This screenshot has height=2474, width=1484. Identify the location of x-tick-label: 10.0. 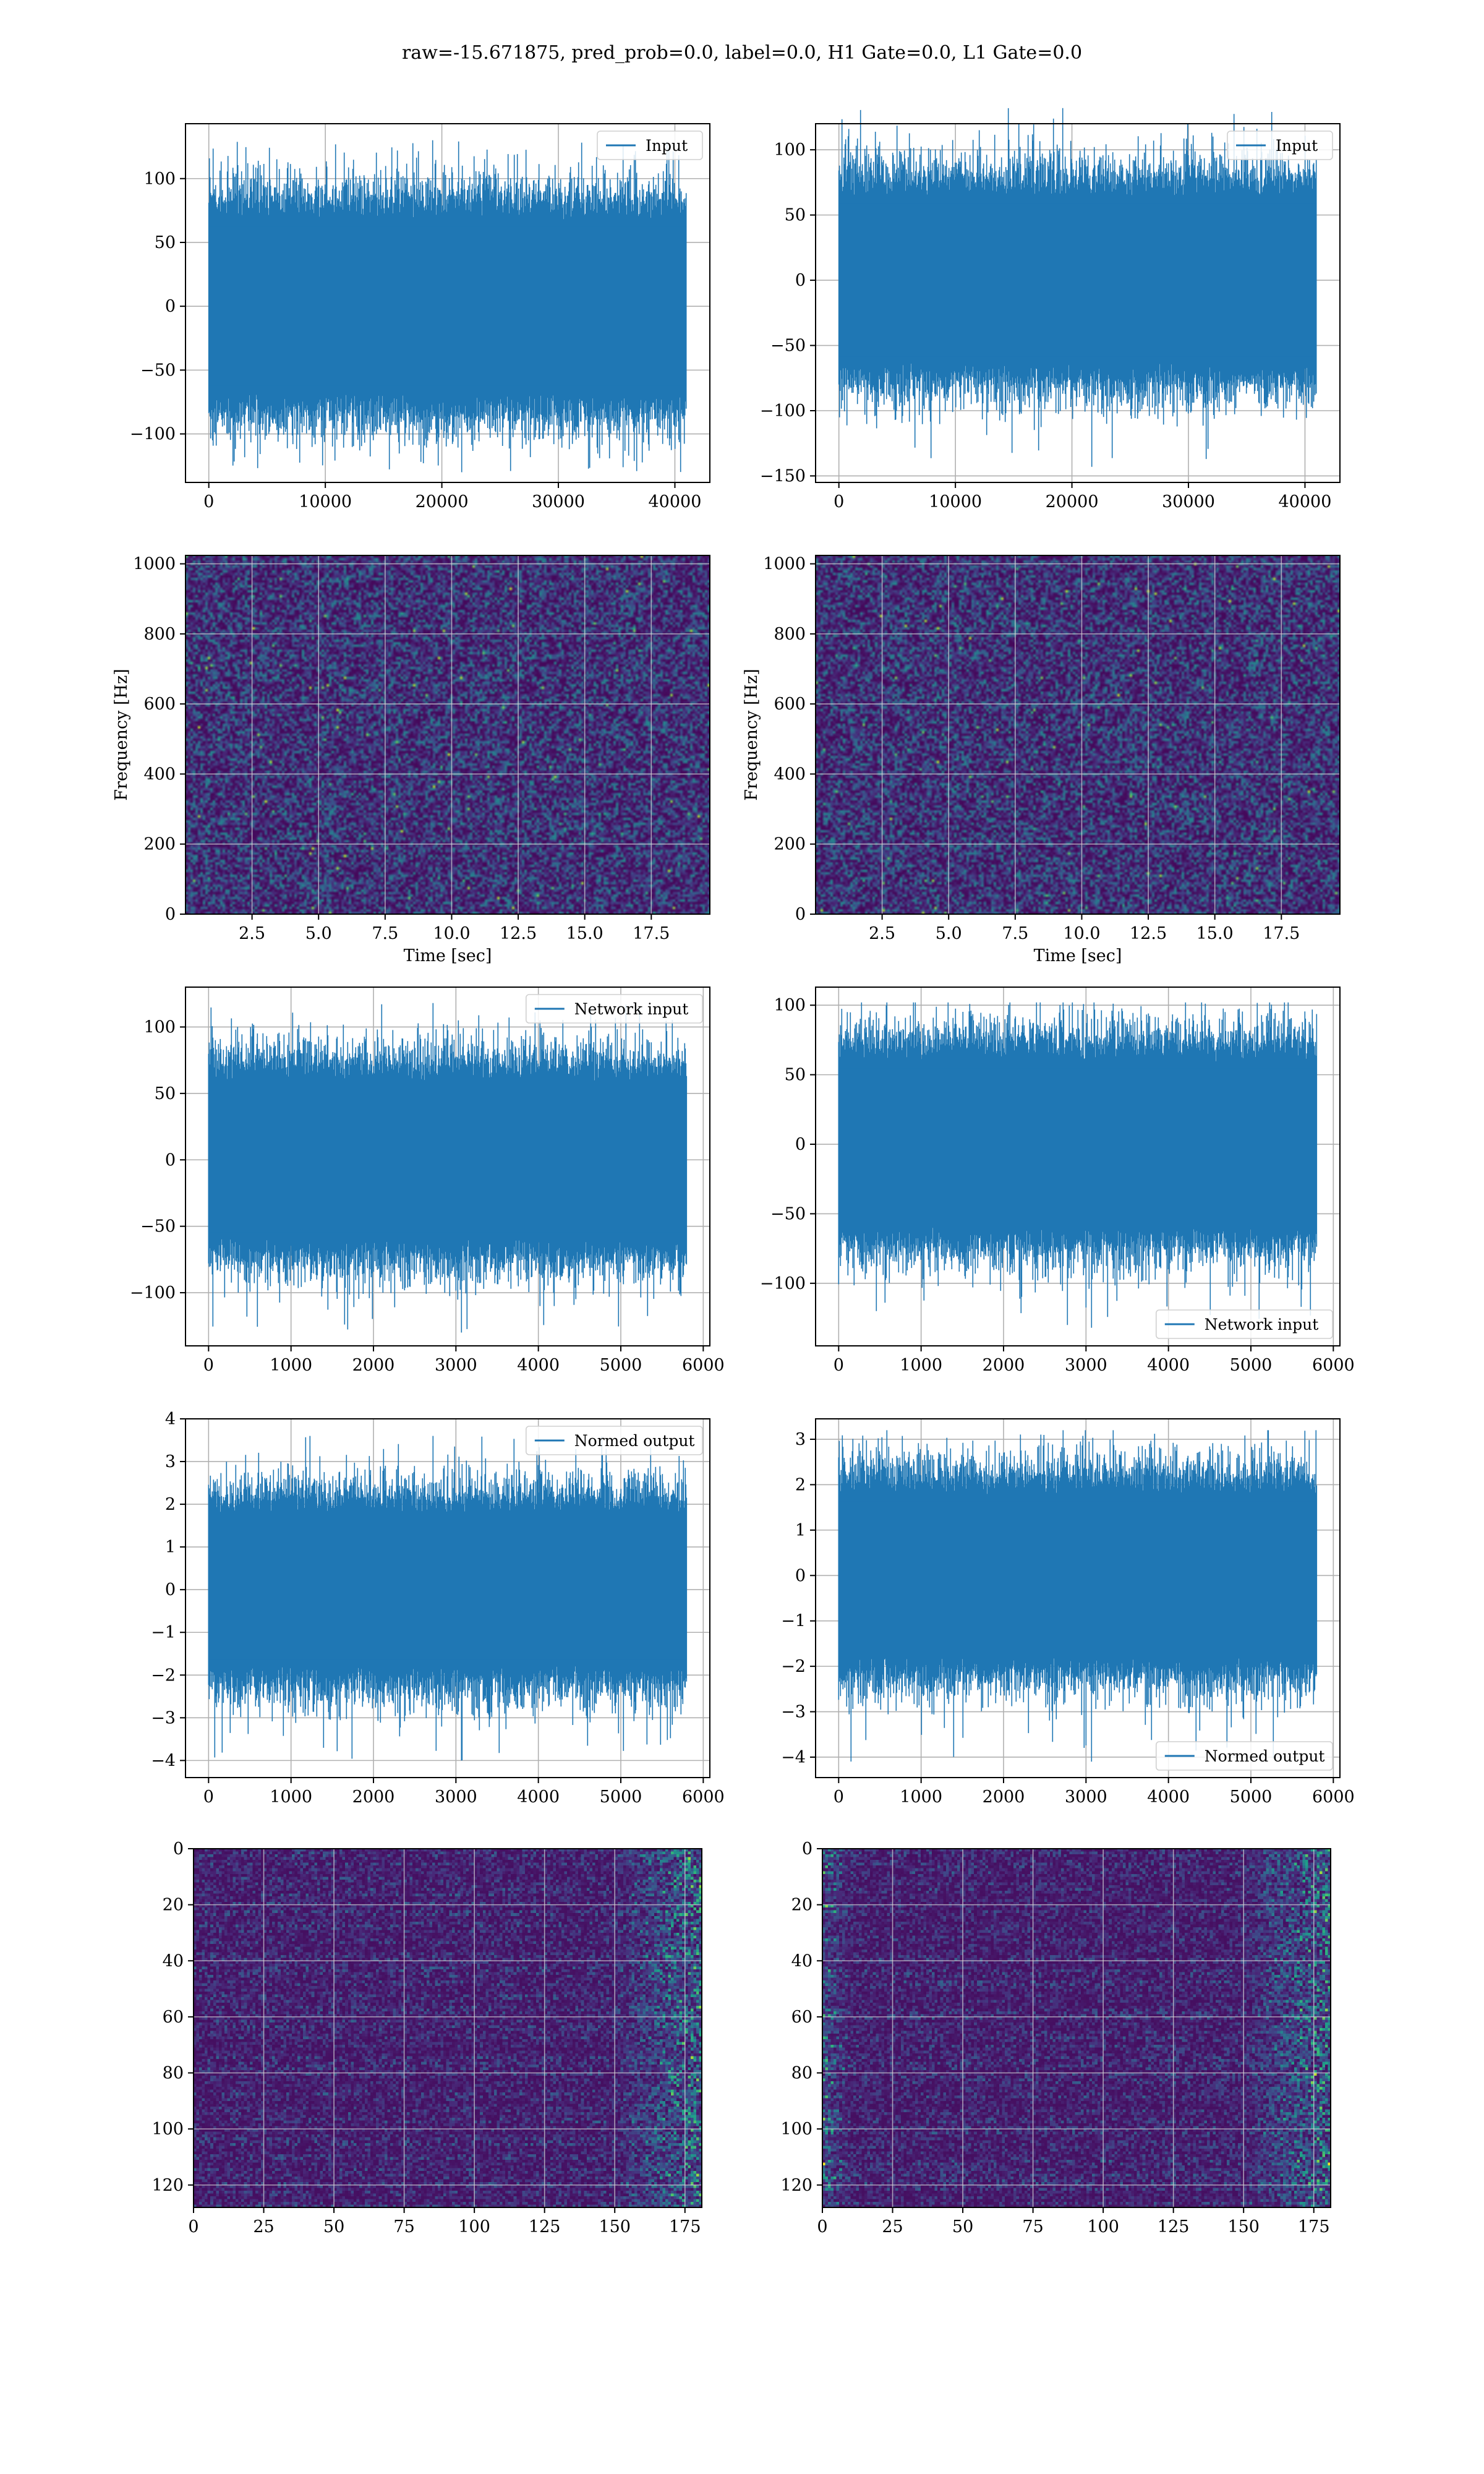
(1081, 933).